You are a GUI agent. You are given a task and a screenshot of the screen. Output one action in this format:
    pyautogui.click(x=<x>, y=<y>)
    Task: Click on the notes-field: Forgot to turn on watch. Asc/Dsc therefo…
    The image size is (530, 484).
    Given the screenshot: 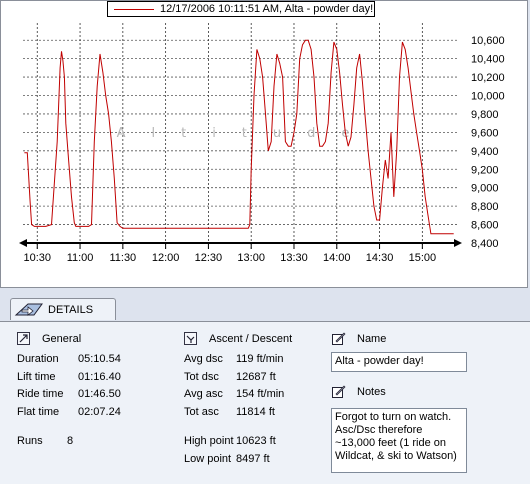 What is the action you would take?
    pyautogui.click(x=399, y=440)
    